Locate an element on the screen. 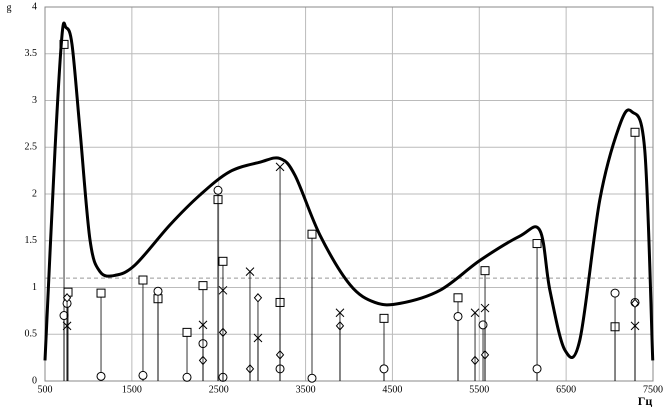 The width and height of the screenshot is (667, 419). y-tick-label: 0.5 is located at coordinates (31, 334).